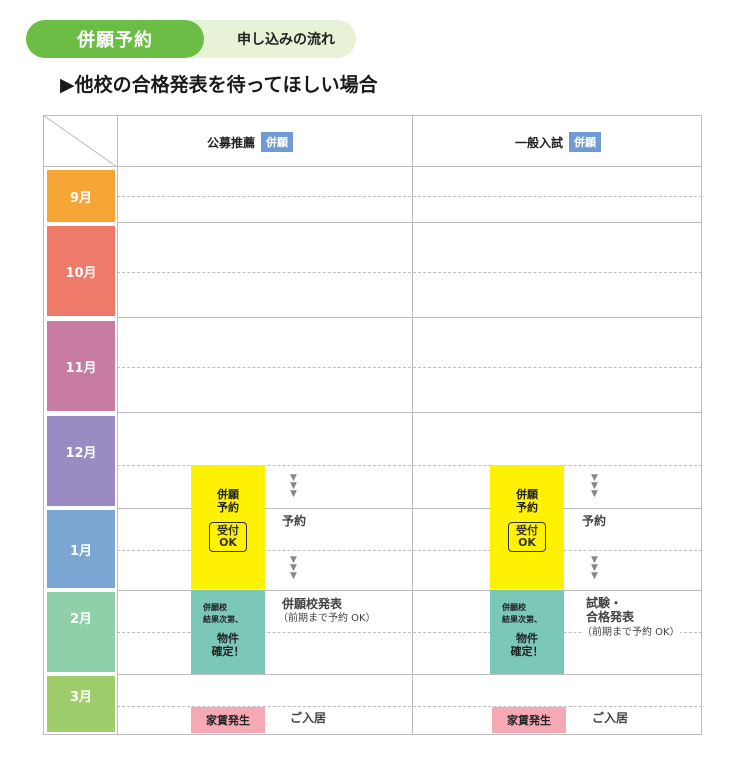 The image size is (747, 775). I want to click on right-reserve-text: 併願 予約, so click(527, 501).